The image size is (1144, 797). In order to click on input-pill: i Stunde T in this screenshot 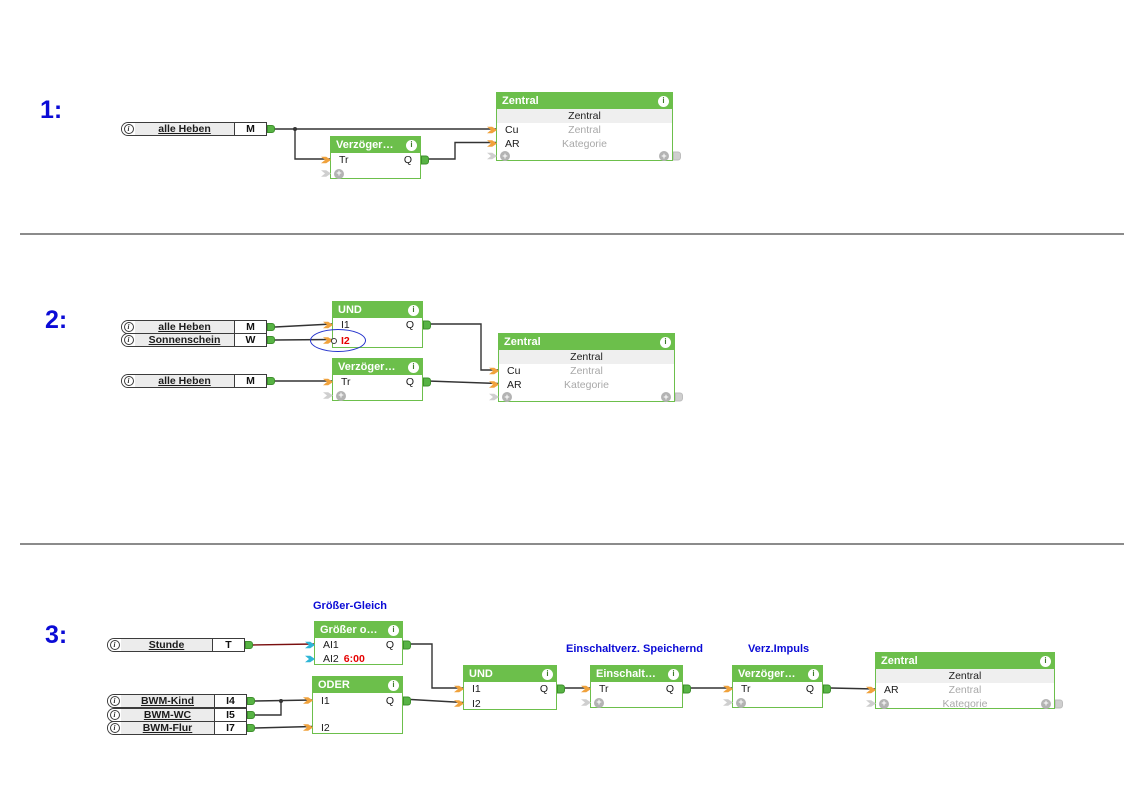, I will do `click(180, 645)`.